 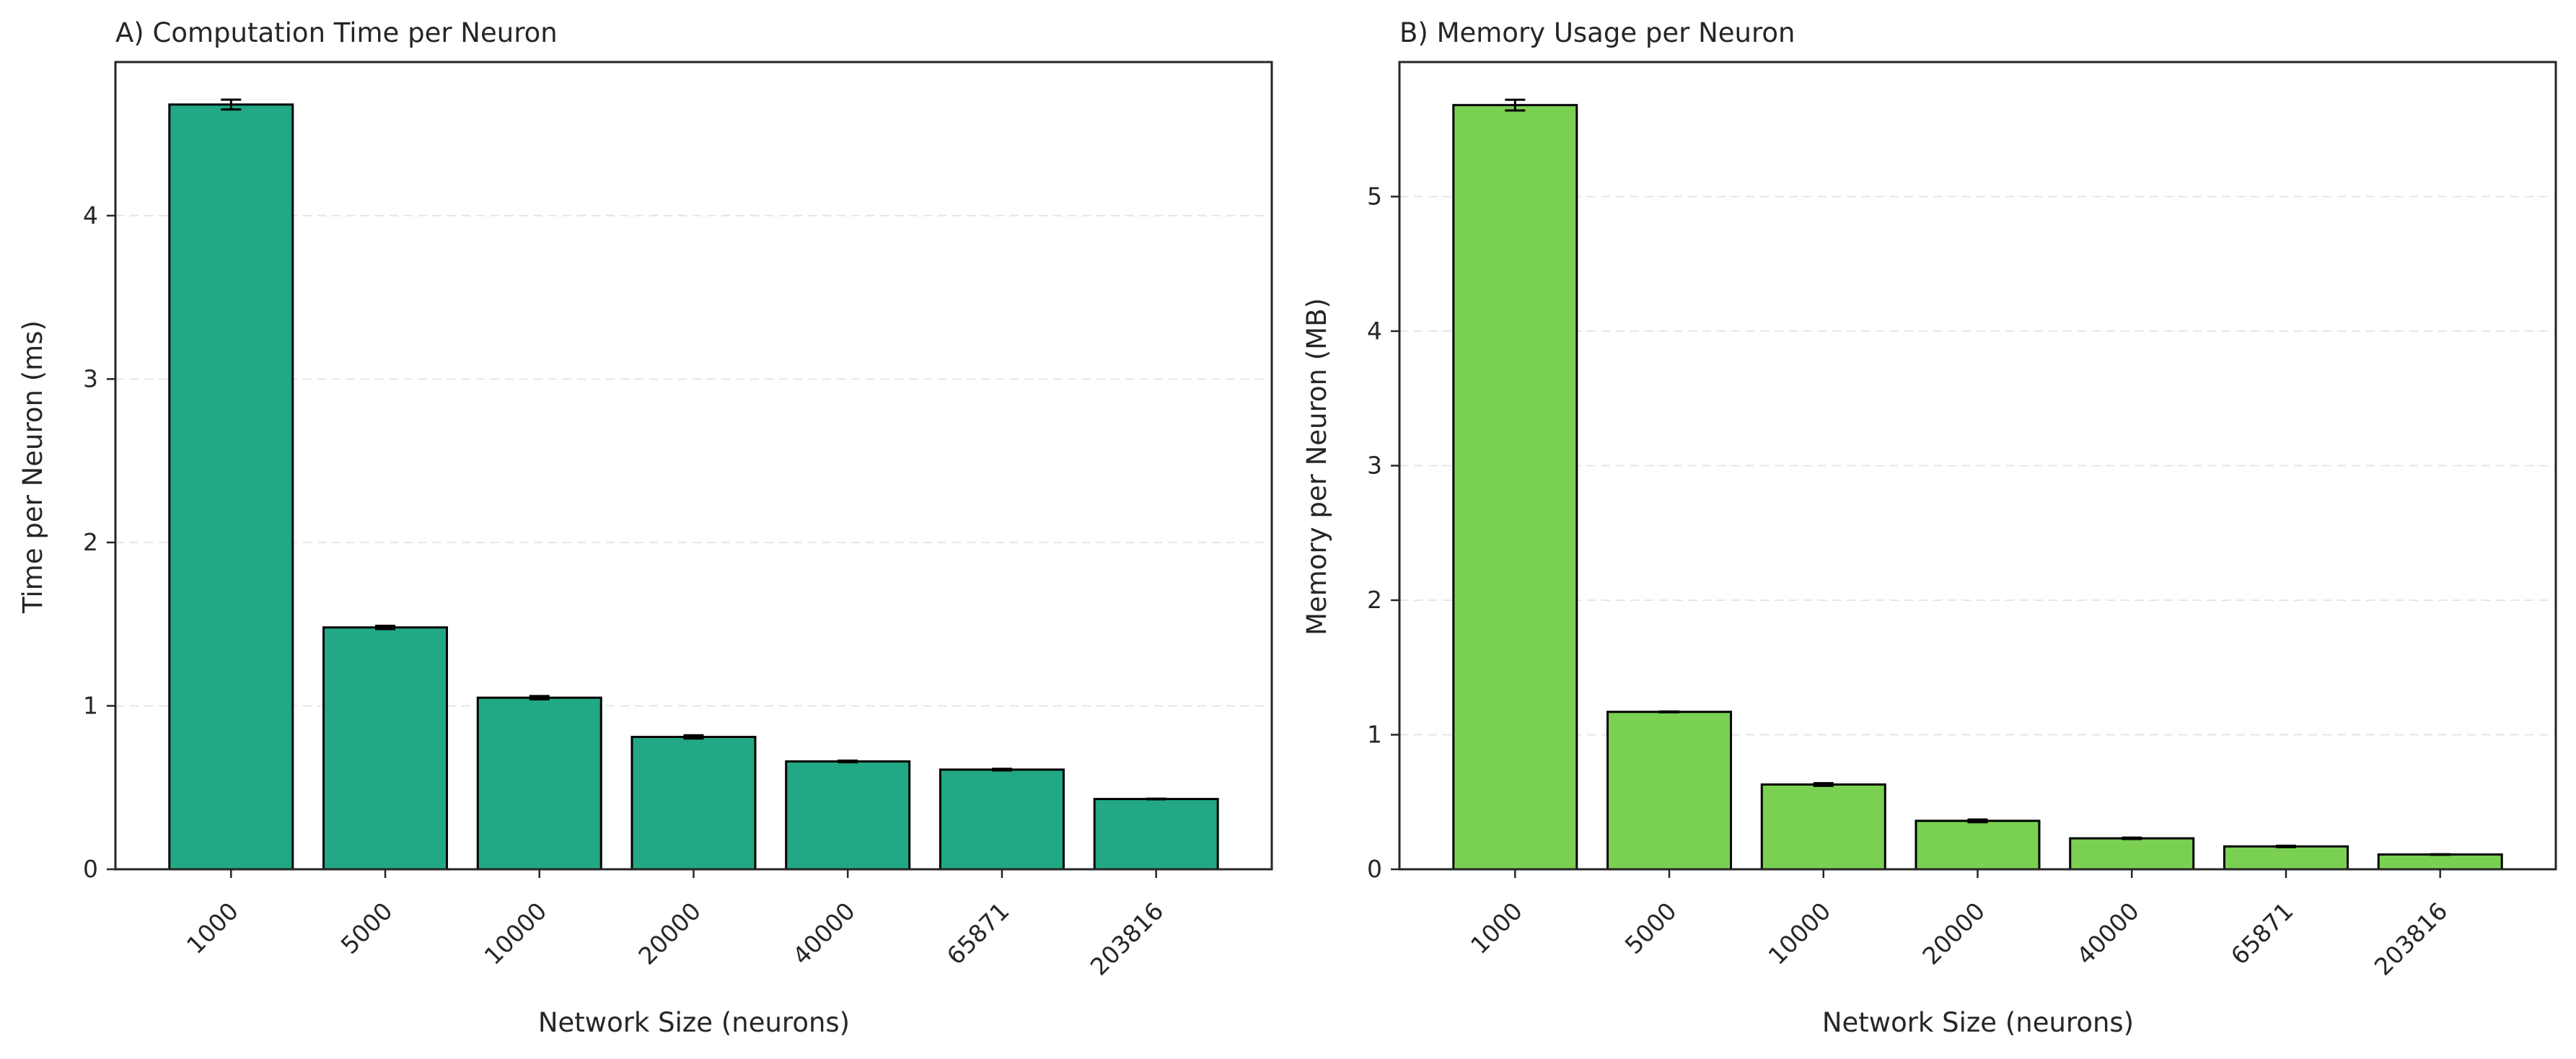 I want to click on panel-a-x-tick-label: 65871, so click(x=978, y=933).